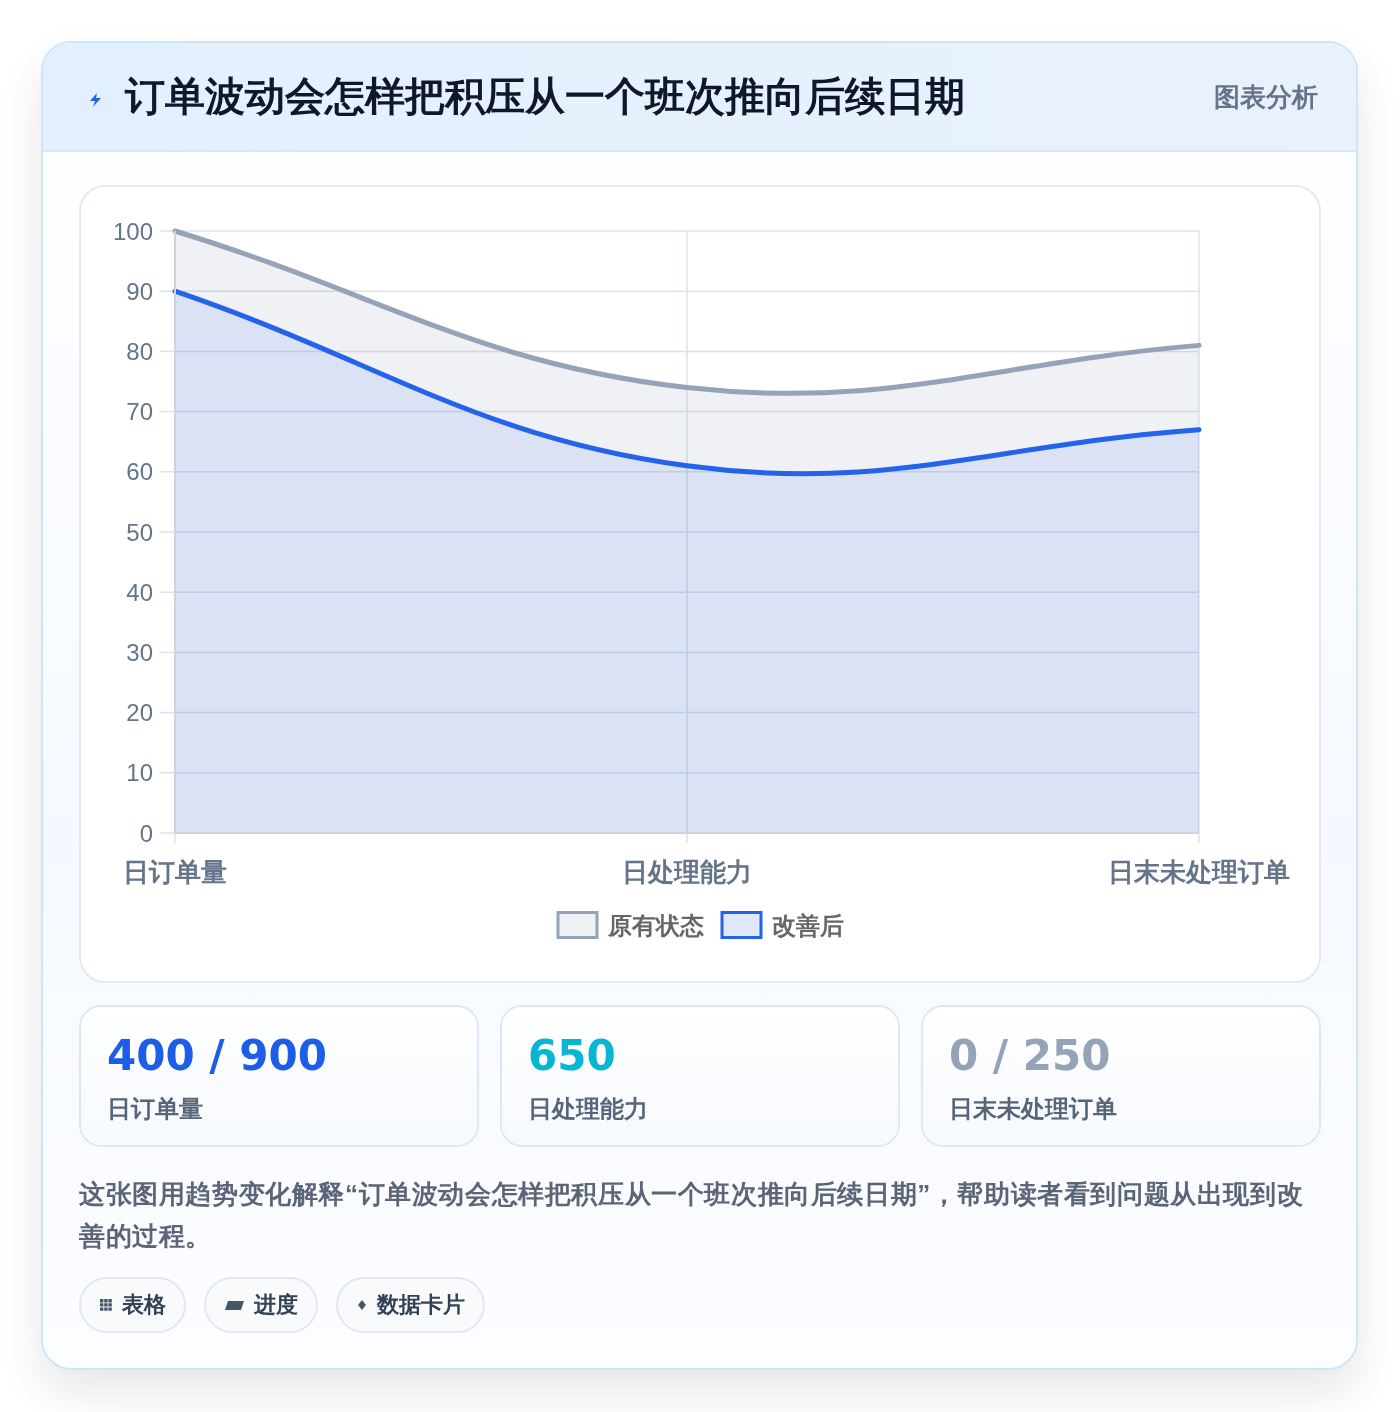 Image resolution: width=1400 pixels, height=1412 pixels. What do you see at coordinates (175, 872) in the screenshot?
I see `x-tick-label: 日订单量` at bounding box center [175, 872].